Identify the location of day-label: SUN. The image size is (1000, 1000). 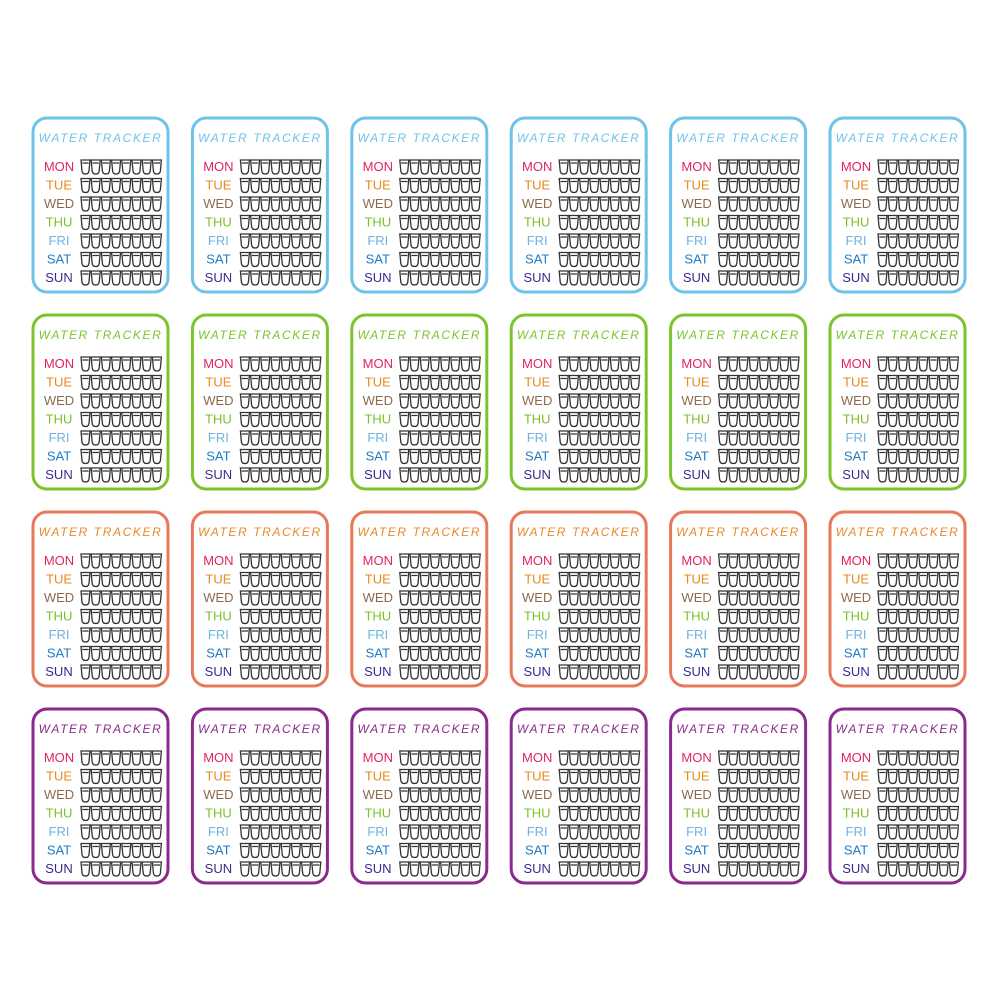
(218, 671).